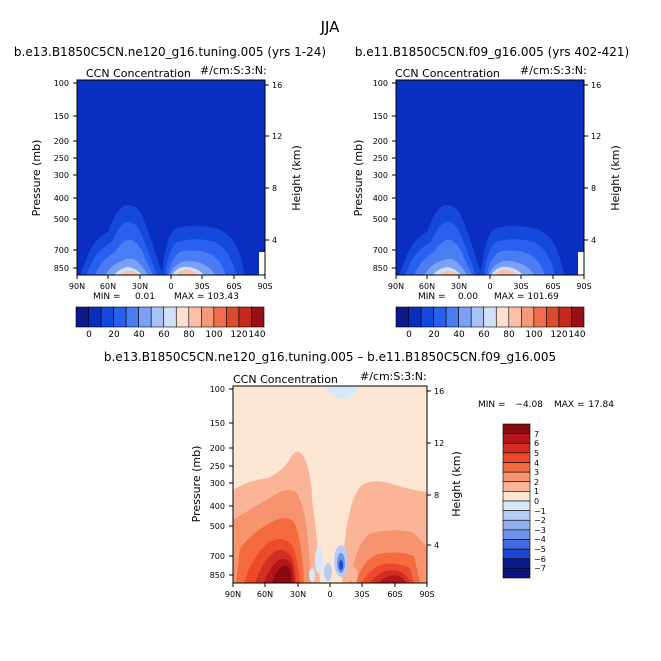 The height and width of the screenshot is (661, 661). Describe the element at coordinates (601, 405) in the screenshot. I see `max-value: 17.84` at that location.